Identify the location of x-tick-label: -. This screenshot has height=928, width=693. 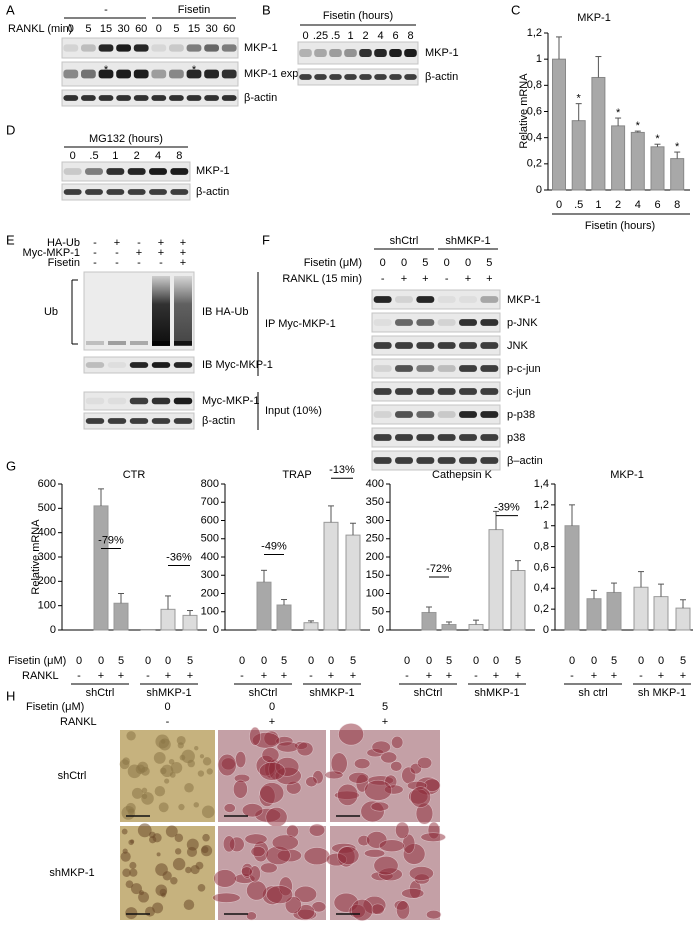
(572, 676).